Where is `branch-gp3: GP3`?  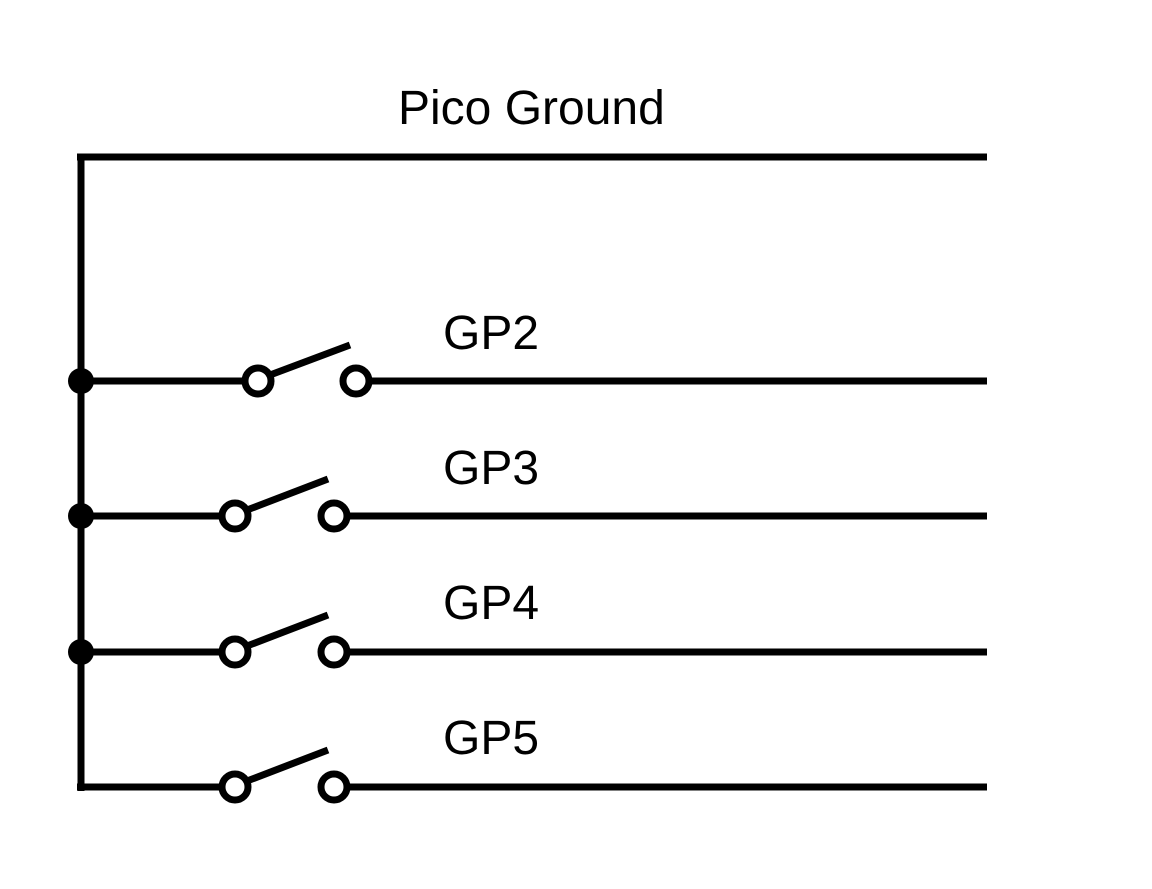 branch-gp3: GP3 is located at coordinates (527, 487).